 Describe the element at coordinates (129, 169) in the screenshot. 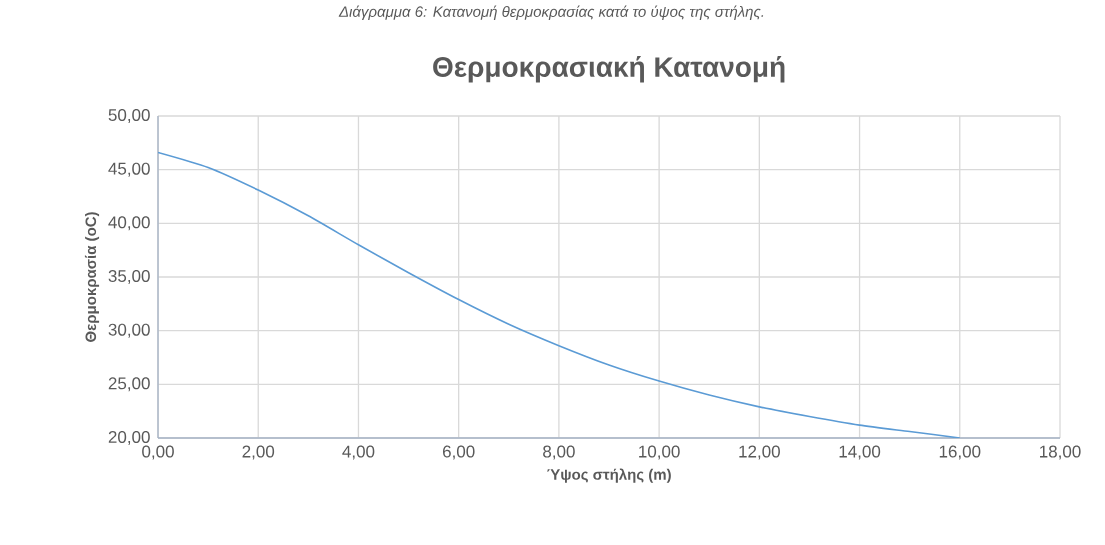

I see `y-tick-label: 45,00` at that location.